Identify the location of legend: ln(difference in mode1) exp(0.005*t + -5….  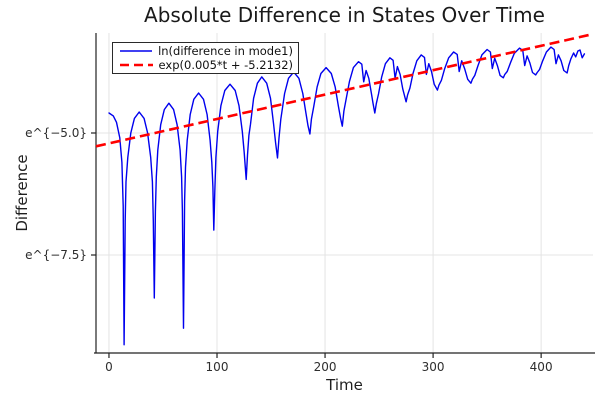
(205, 58).